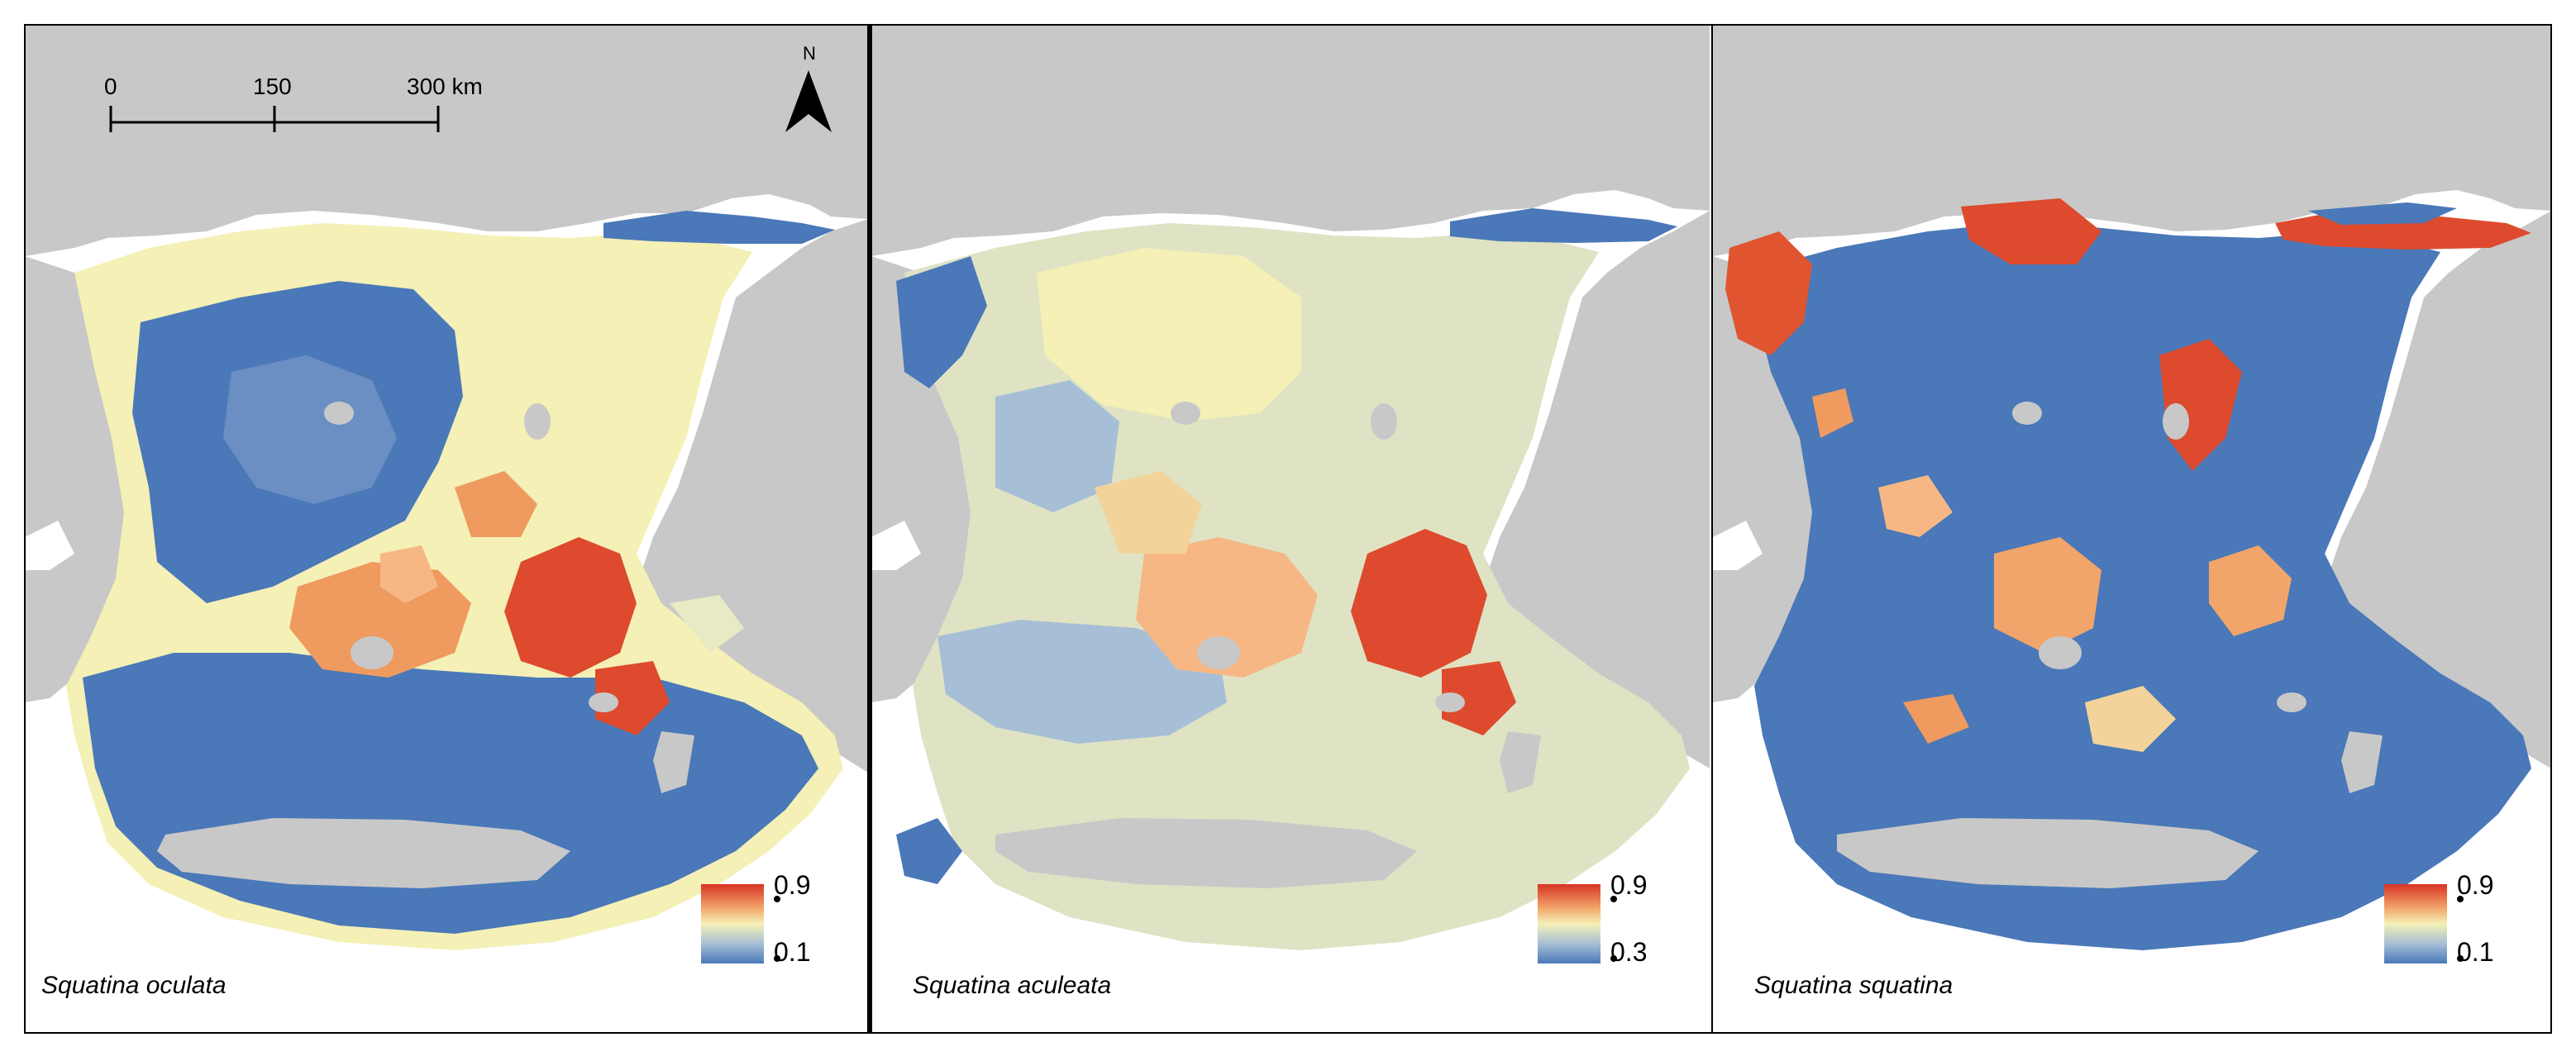  What do you see at coordinates (1853, 985) in the screenshot?
I see `species-label: Squatina squatina` at bounding box center [1853, 985].